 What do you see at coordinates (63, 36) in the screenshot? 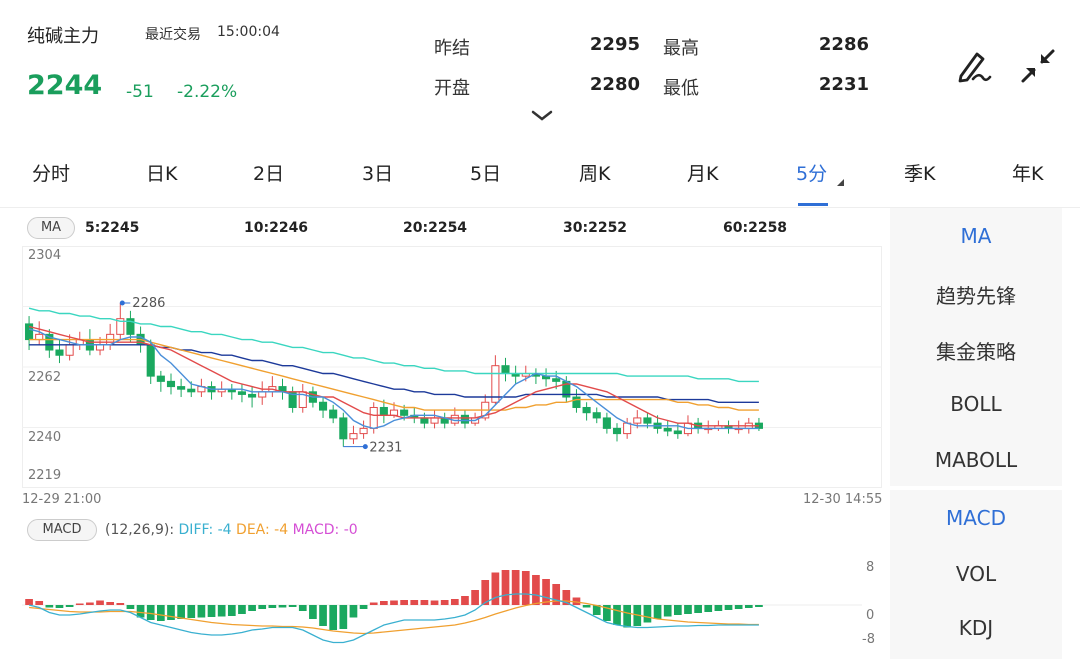
I see `contract-title: 纯碱主力` at bounding box center [63, 36].